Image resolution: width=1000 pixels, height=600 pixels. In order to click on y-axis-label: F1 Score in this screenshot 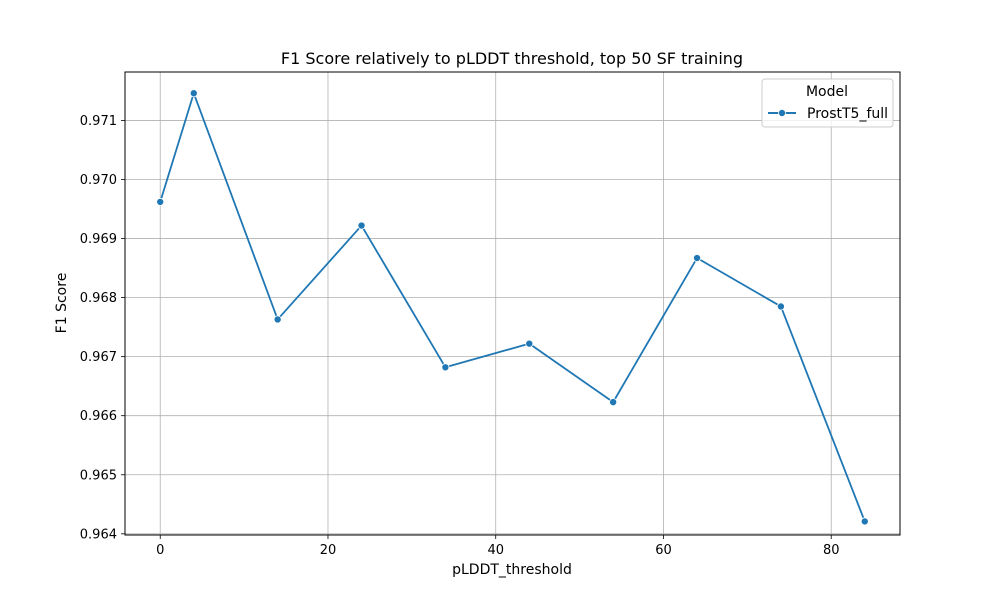, I will do `click(62, 303)`.